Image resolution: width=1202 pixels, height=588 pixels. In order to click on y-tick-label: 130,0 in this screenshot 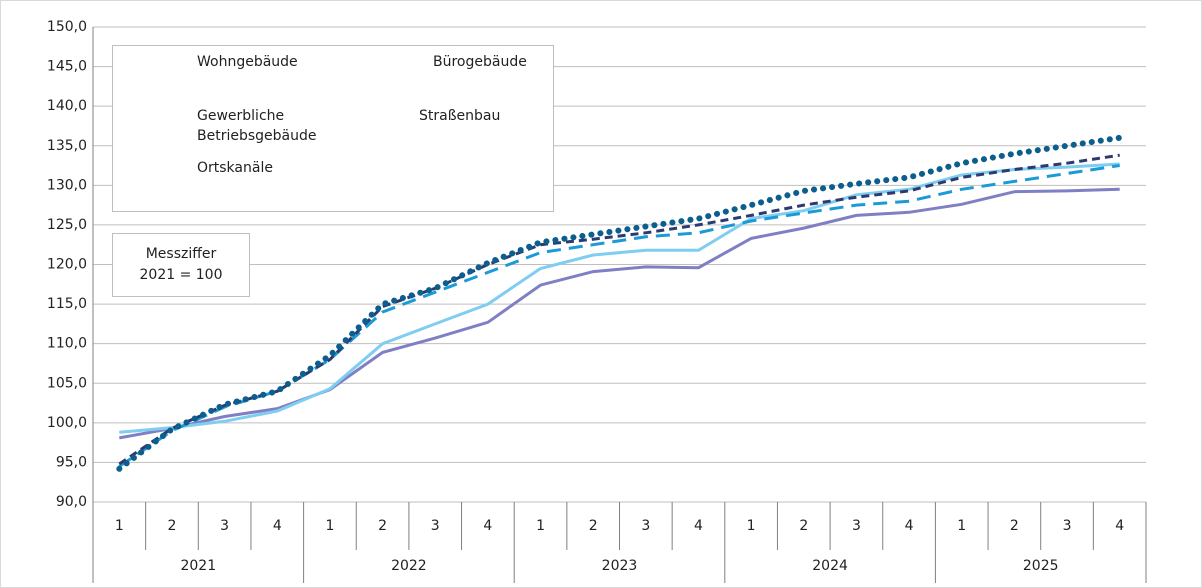, I will do `click(67, 185)`.